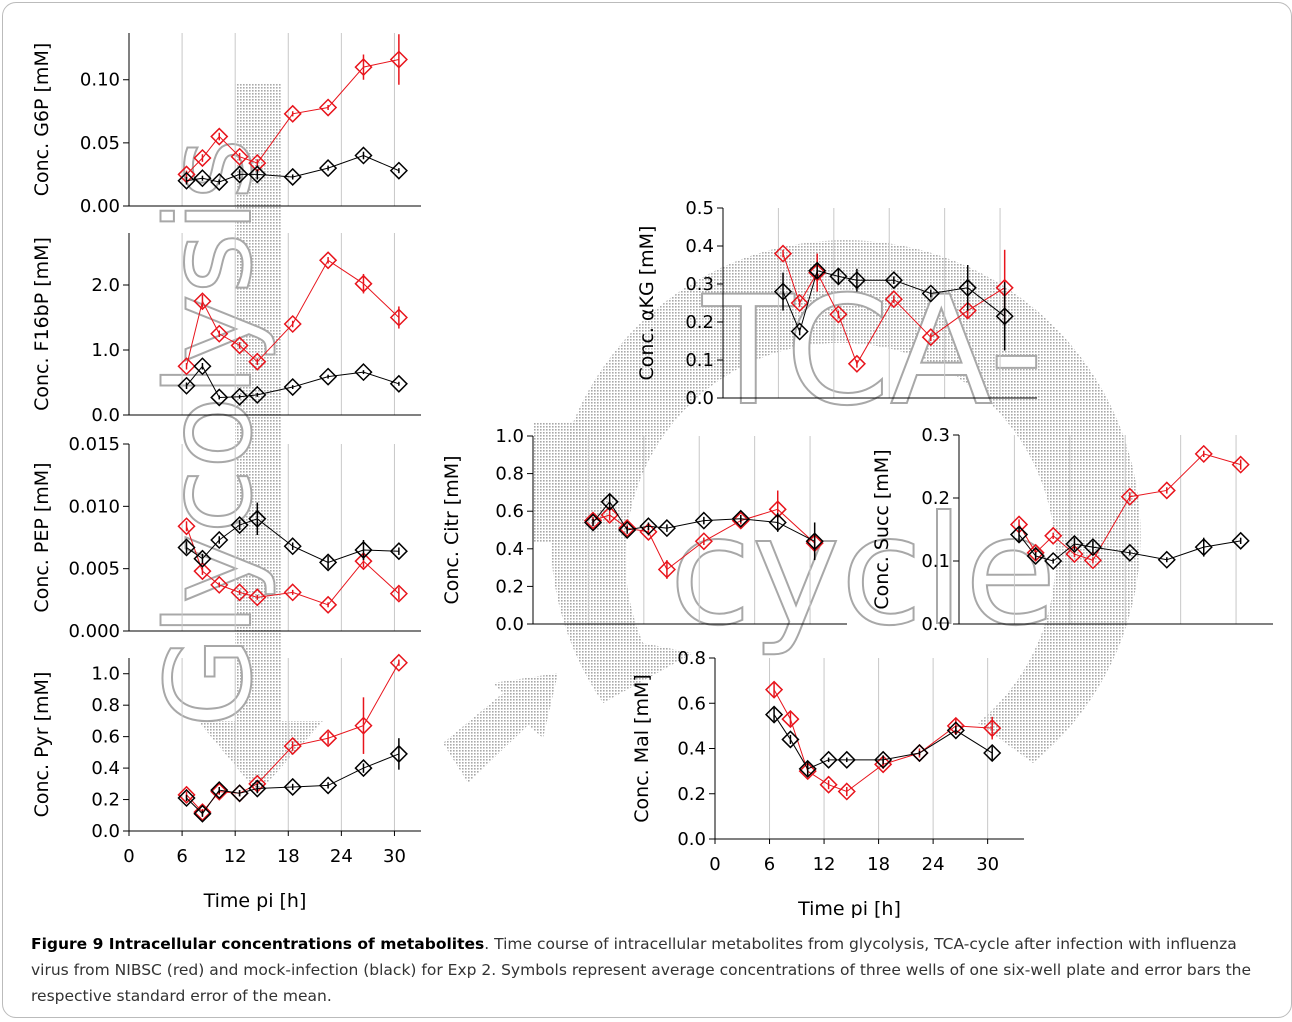 The width and height of the screenshot is (1292, 1022). What do you see at coordinates (100, 143) in the screenshot?
I see `y-tick-label: 0.05` at bounding box center [100, 143].